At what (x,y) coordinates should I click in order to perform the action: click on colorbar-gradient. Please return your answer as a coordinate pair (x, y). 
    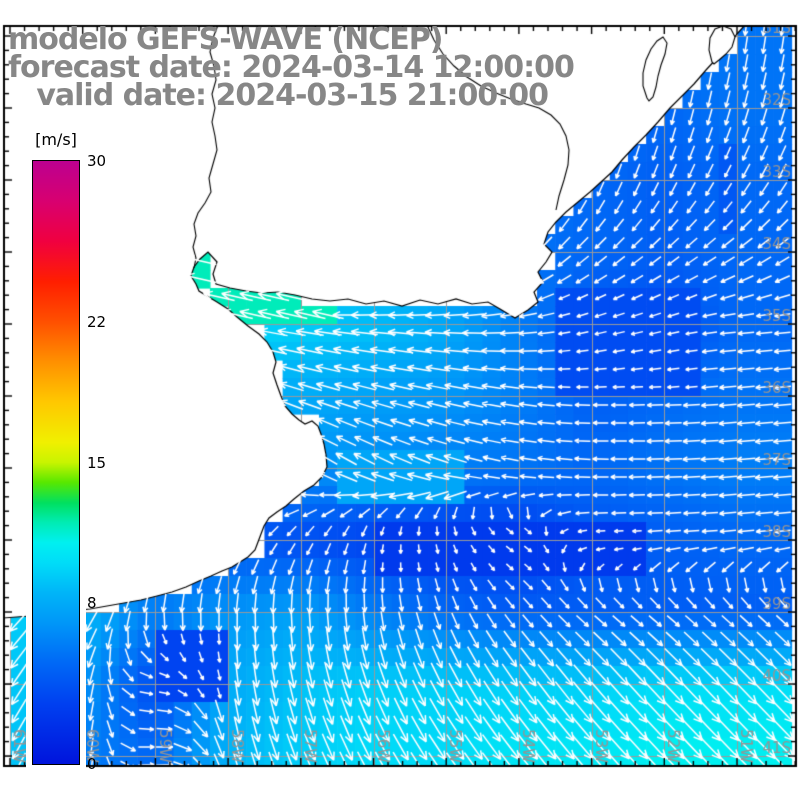
    Looking at the image, I should click on (56, 462).